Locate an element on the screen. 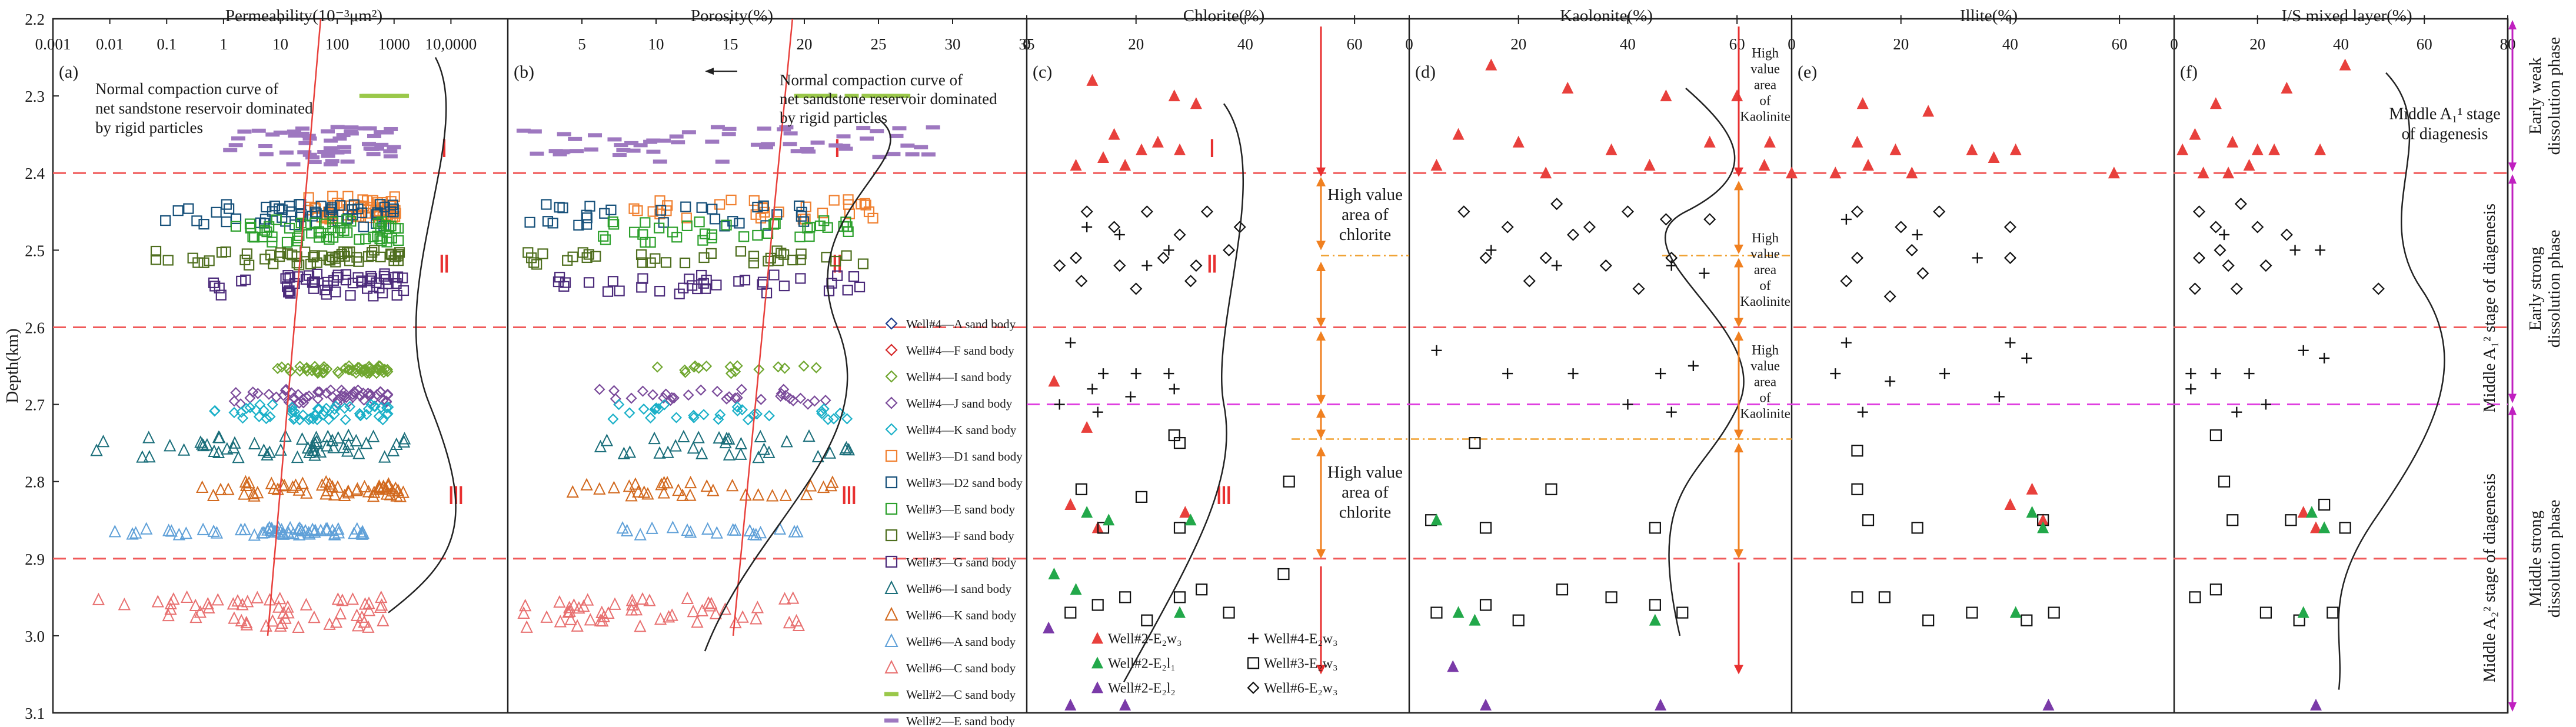  high-value-label: chlorite is located at coordinates (1365, 512).